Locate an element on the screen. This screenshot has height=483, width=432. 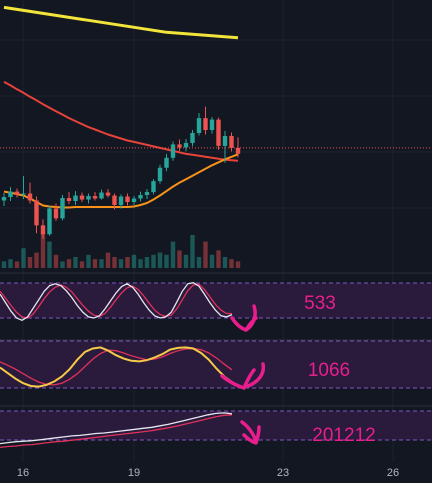
indicator-label-2: 1066 is located at coordinates (329, 370).